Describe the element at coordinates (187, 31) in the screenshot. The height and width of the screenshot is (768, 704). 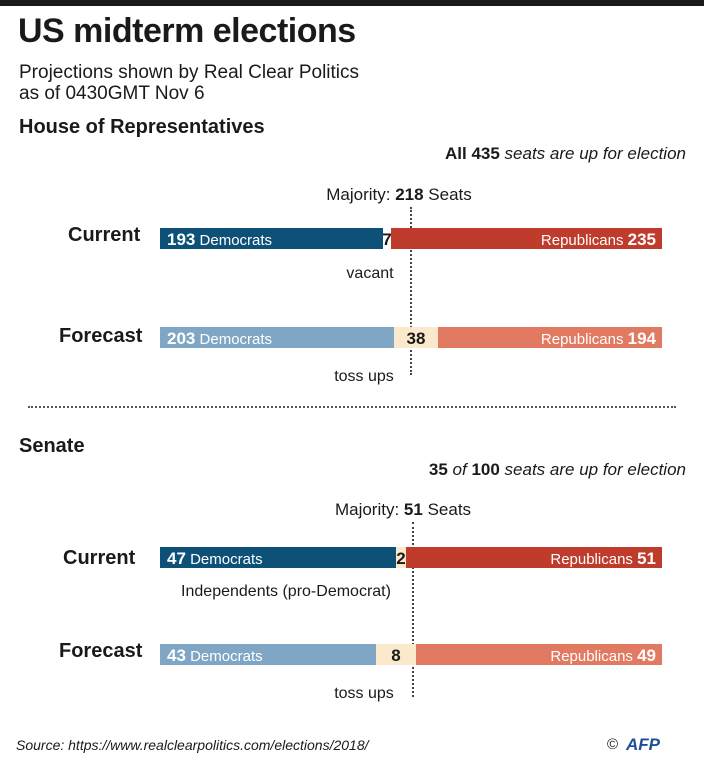
I see `page-title: US midterm elections` at that location.